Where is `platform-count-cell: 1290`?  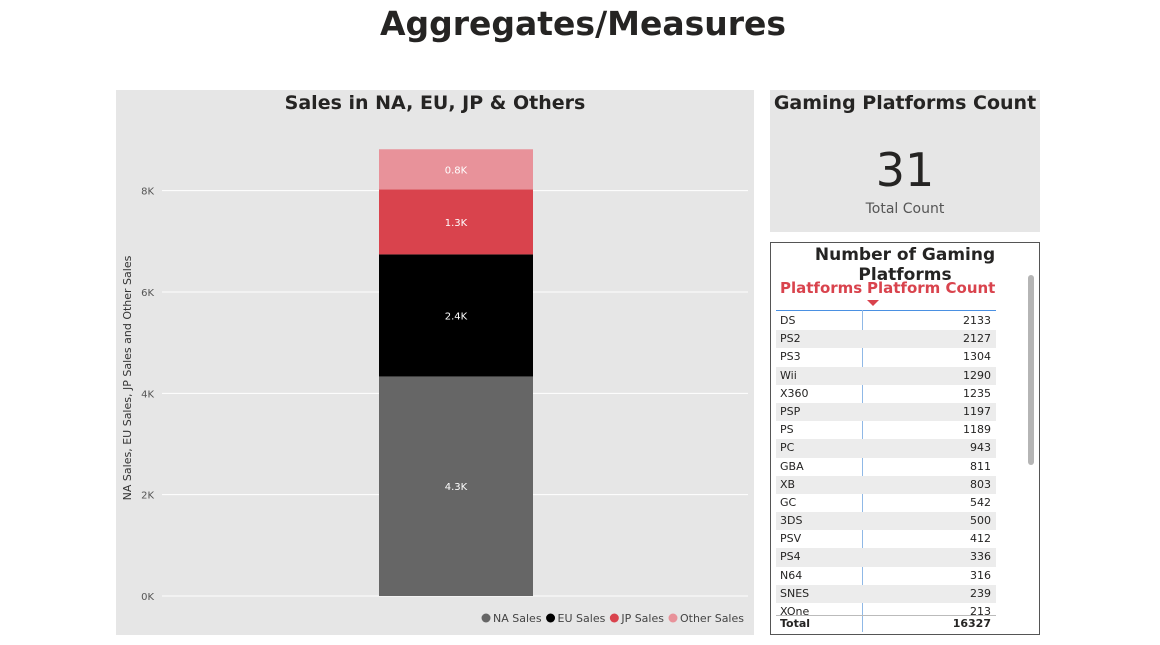 platform-count-cell: 1290 is located at coordinates (977, 375).